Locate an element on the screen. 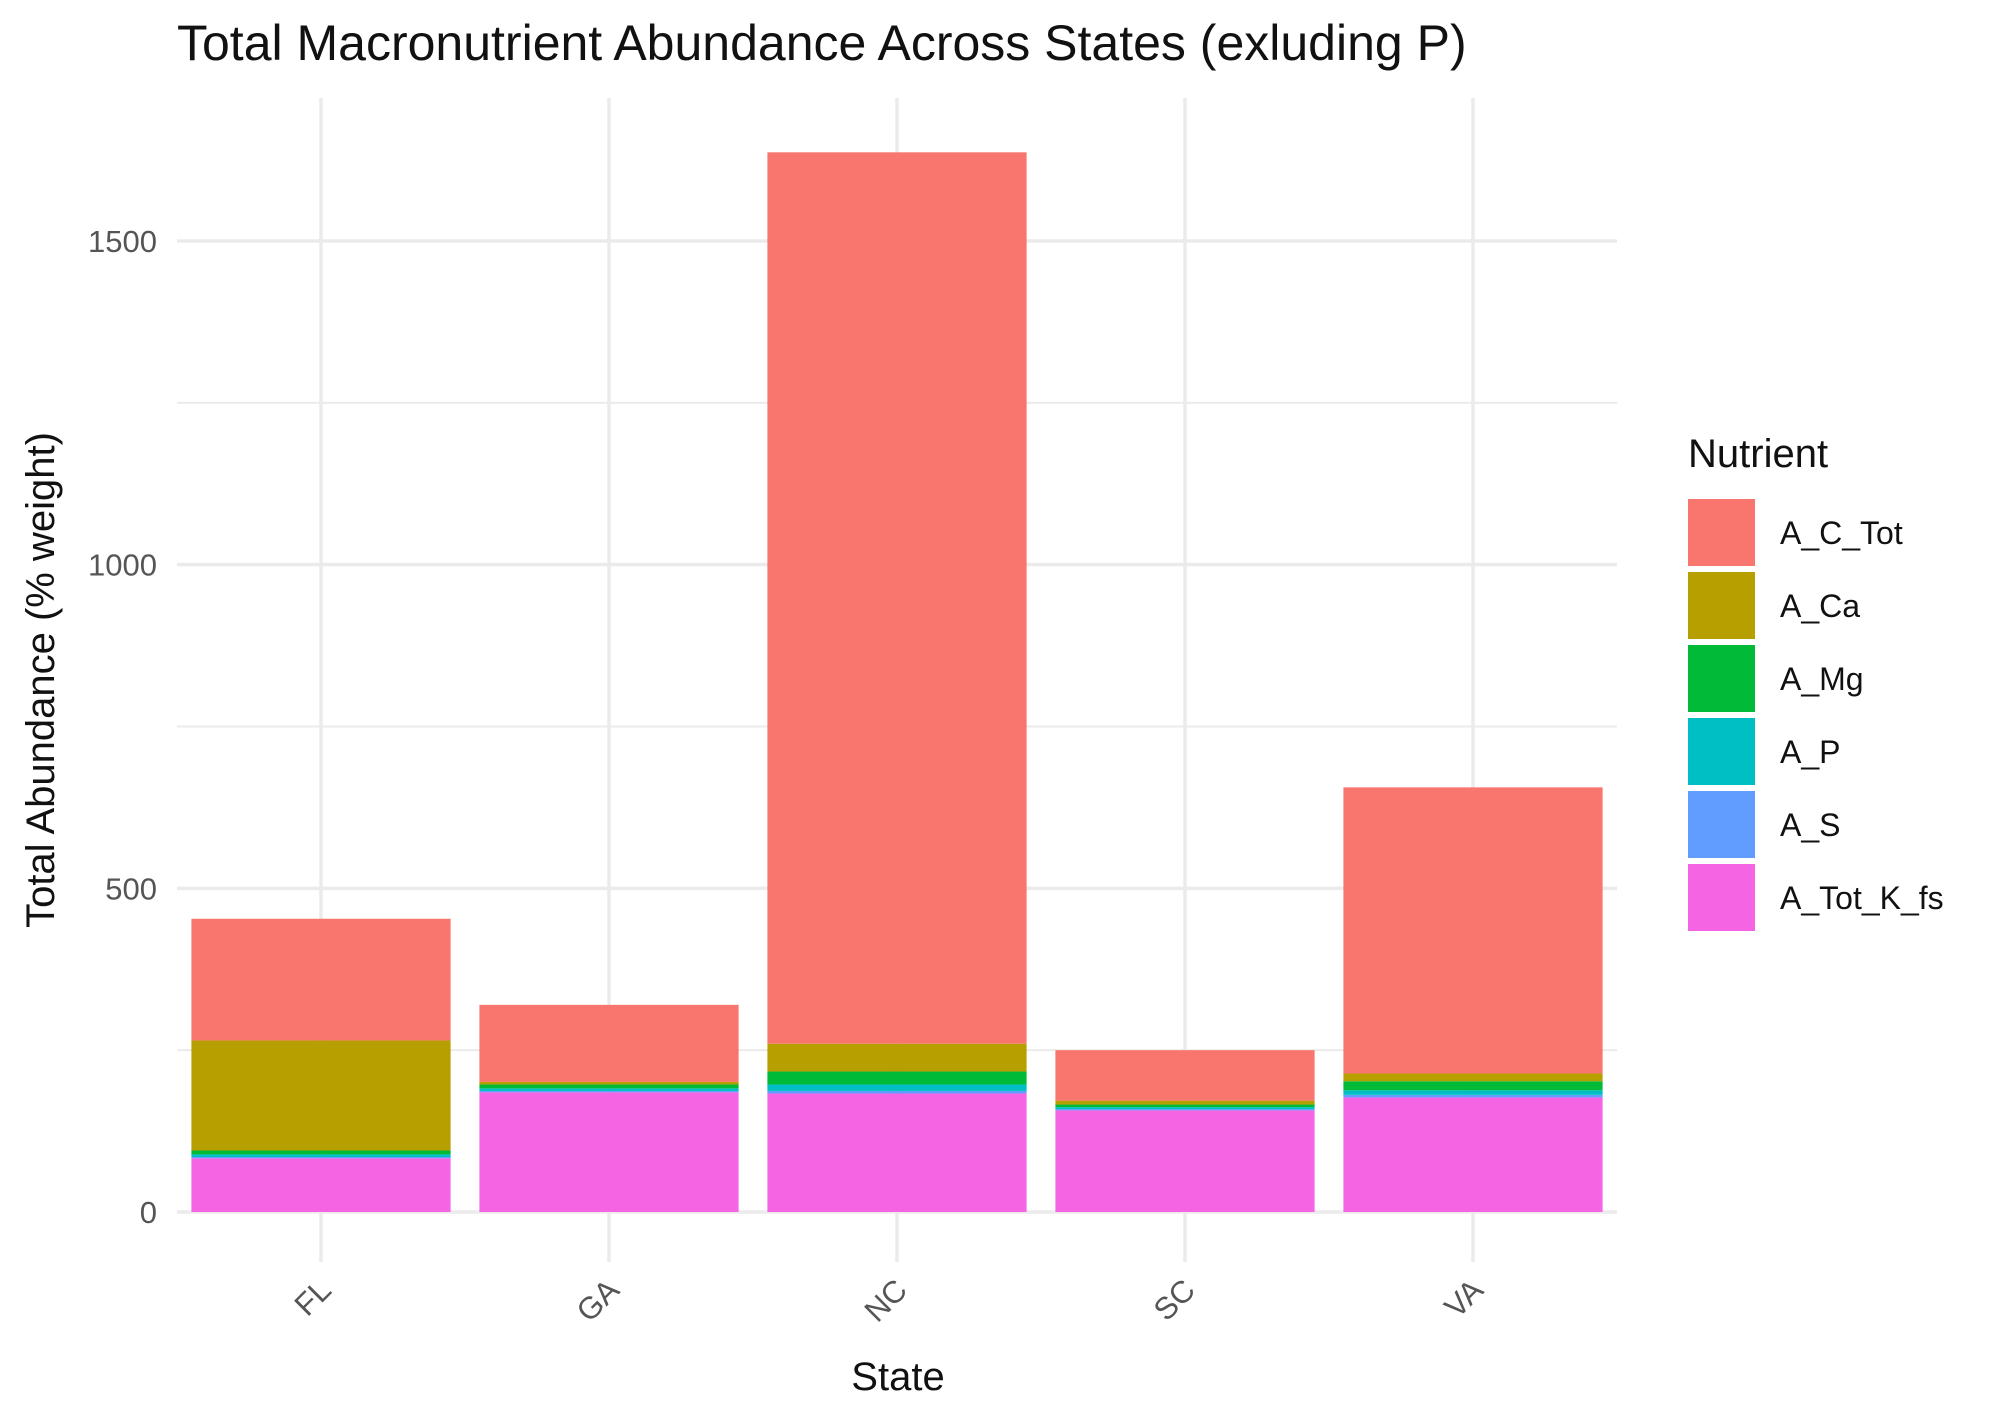 The height and width of the screenshot is (1417, 2007). y-tick-label: 1000 is located at coordinates (122, 565).